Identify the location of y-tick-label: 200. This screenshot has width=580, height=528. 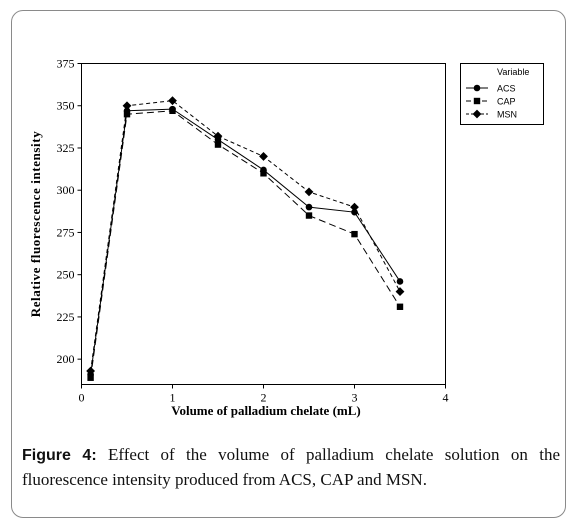
(66, 359).